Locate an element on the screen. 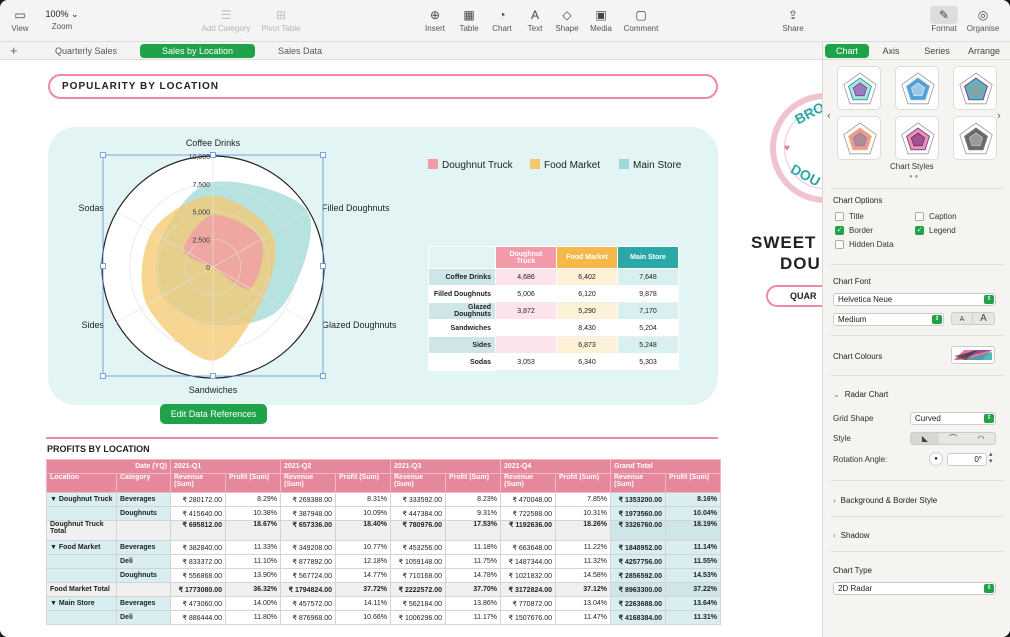  table-row: Sandwiches 8,430 5,204 is located at coordinates (553, 328).